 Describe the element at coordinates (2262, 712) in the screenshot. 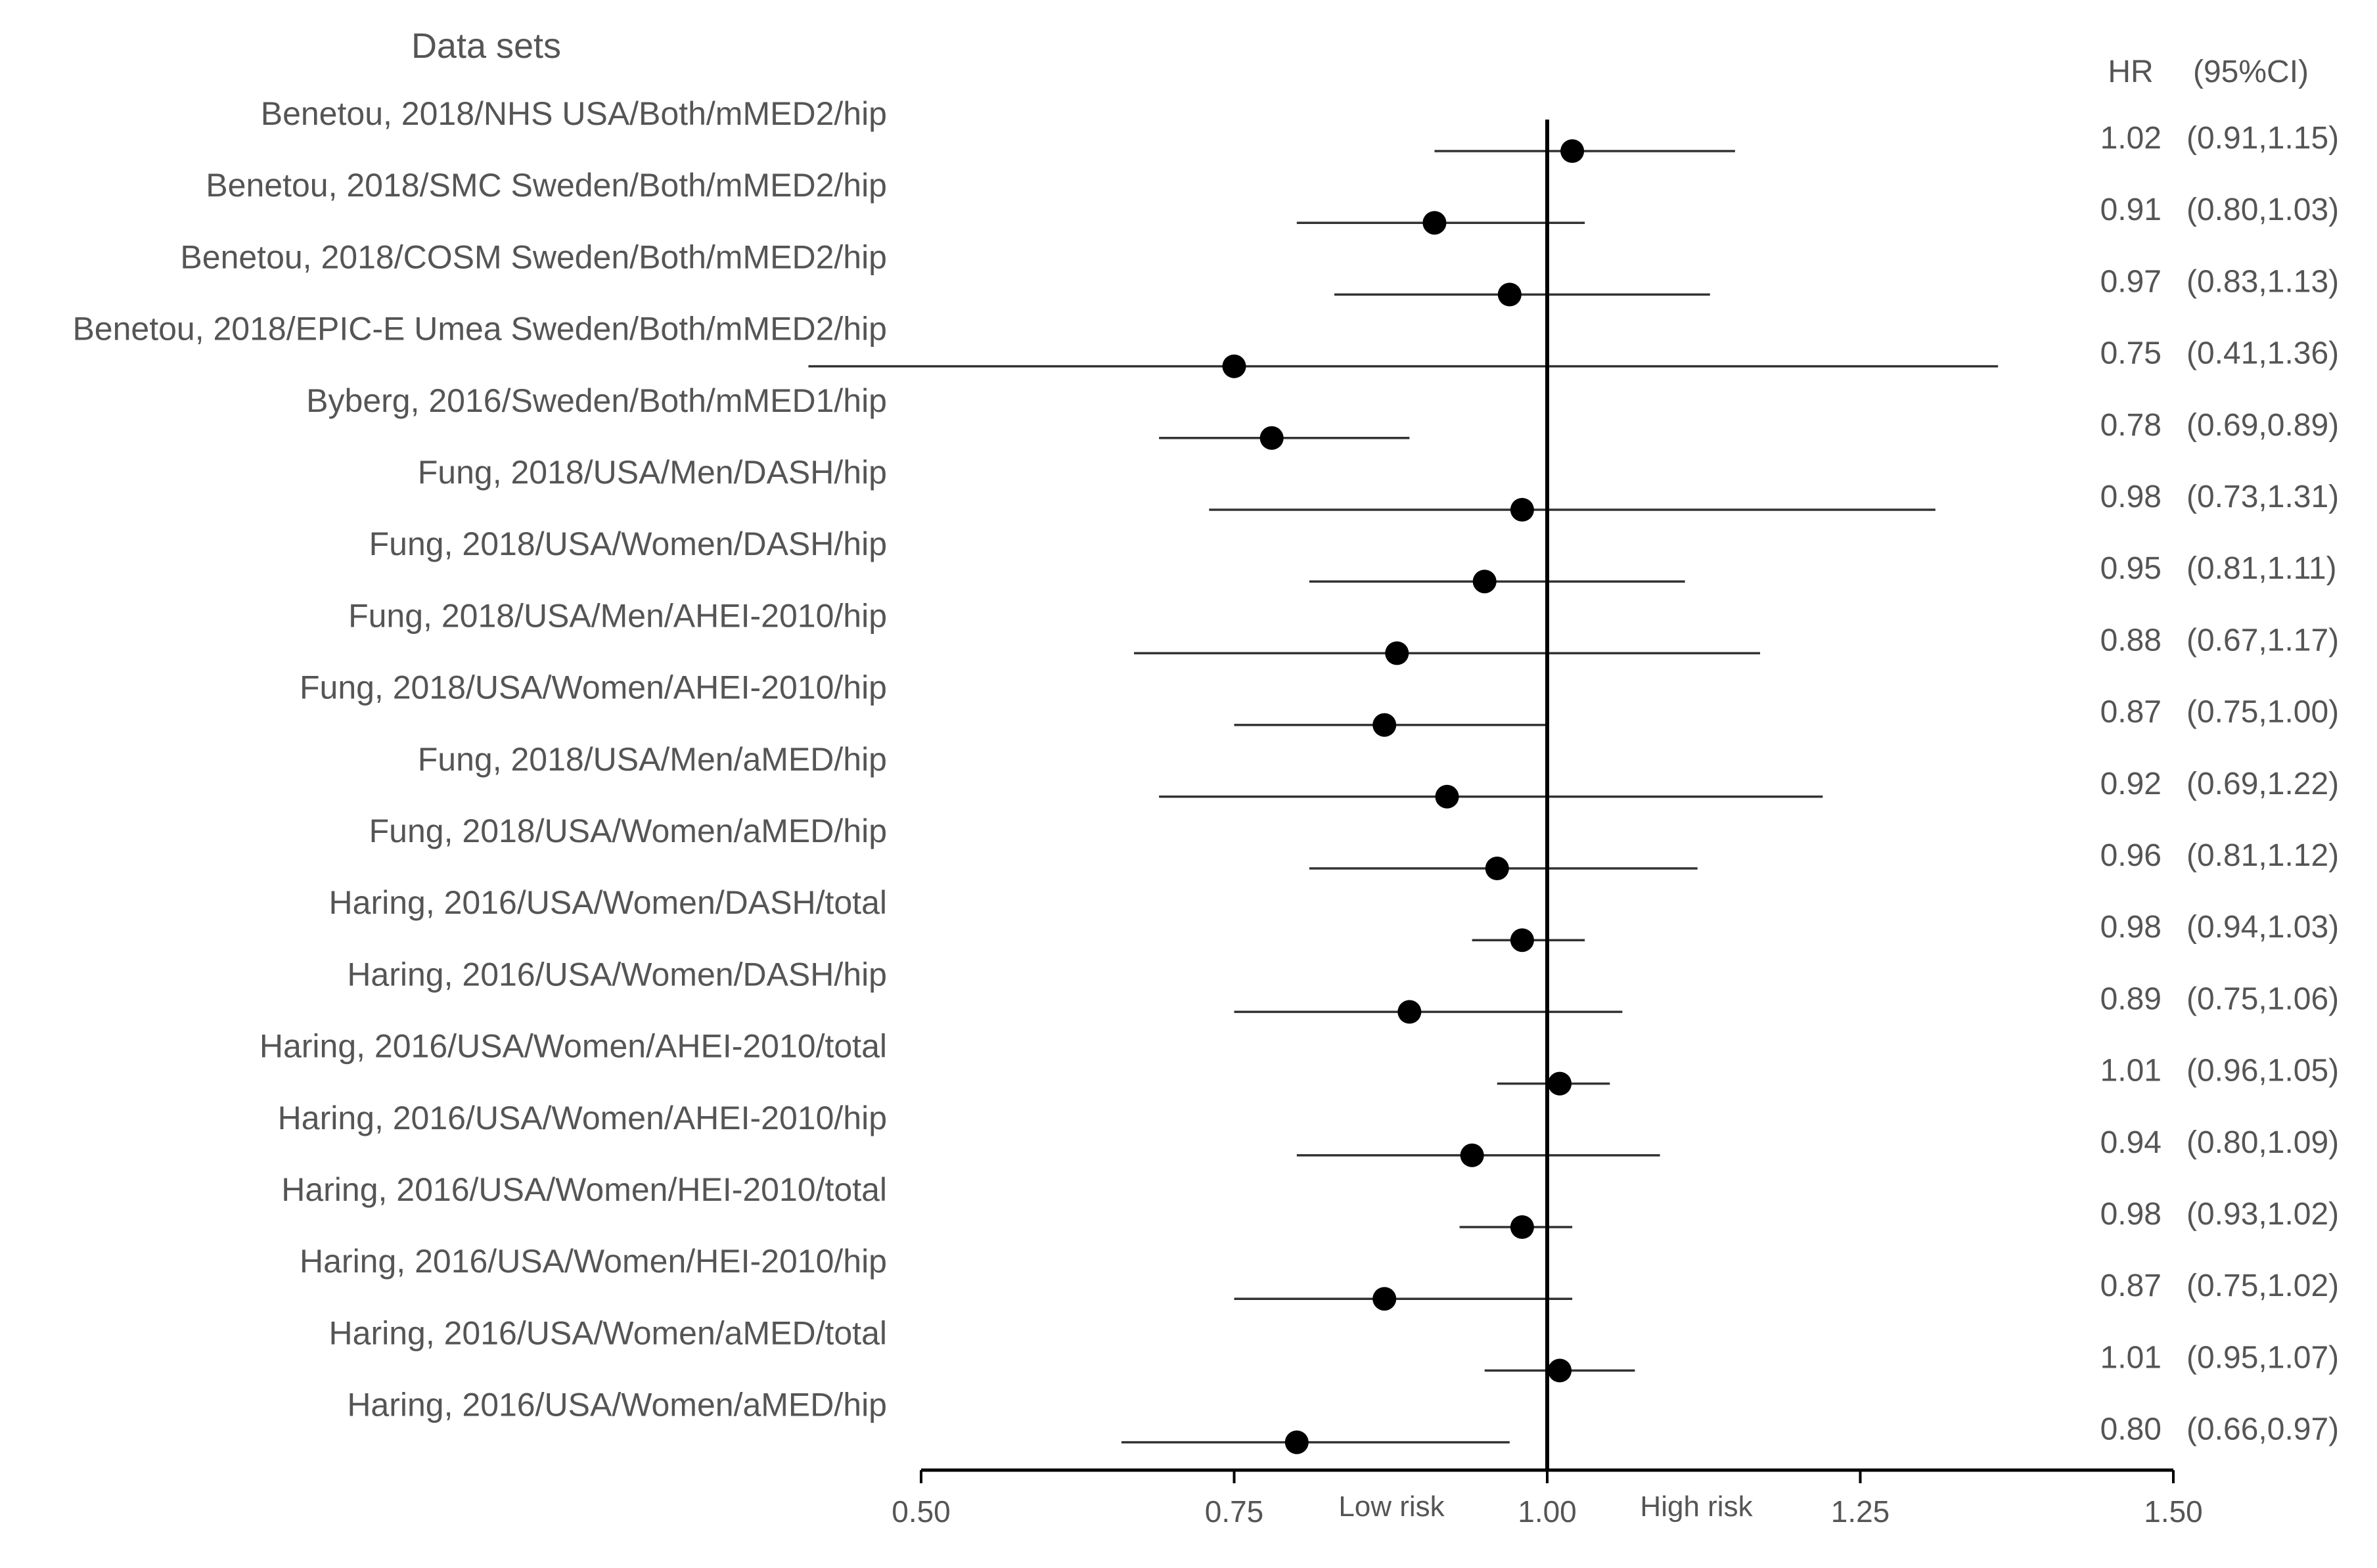

I see `ci-value: (0.75,1.00)` at that location.